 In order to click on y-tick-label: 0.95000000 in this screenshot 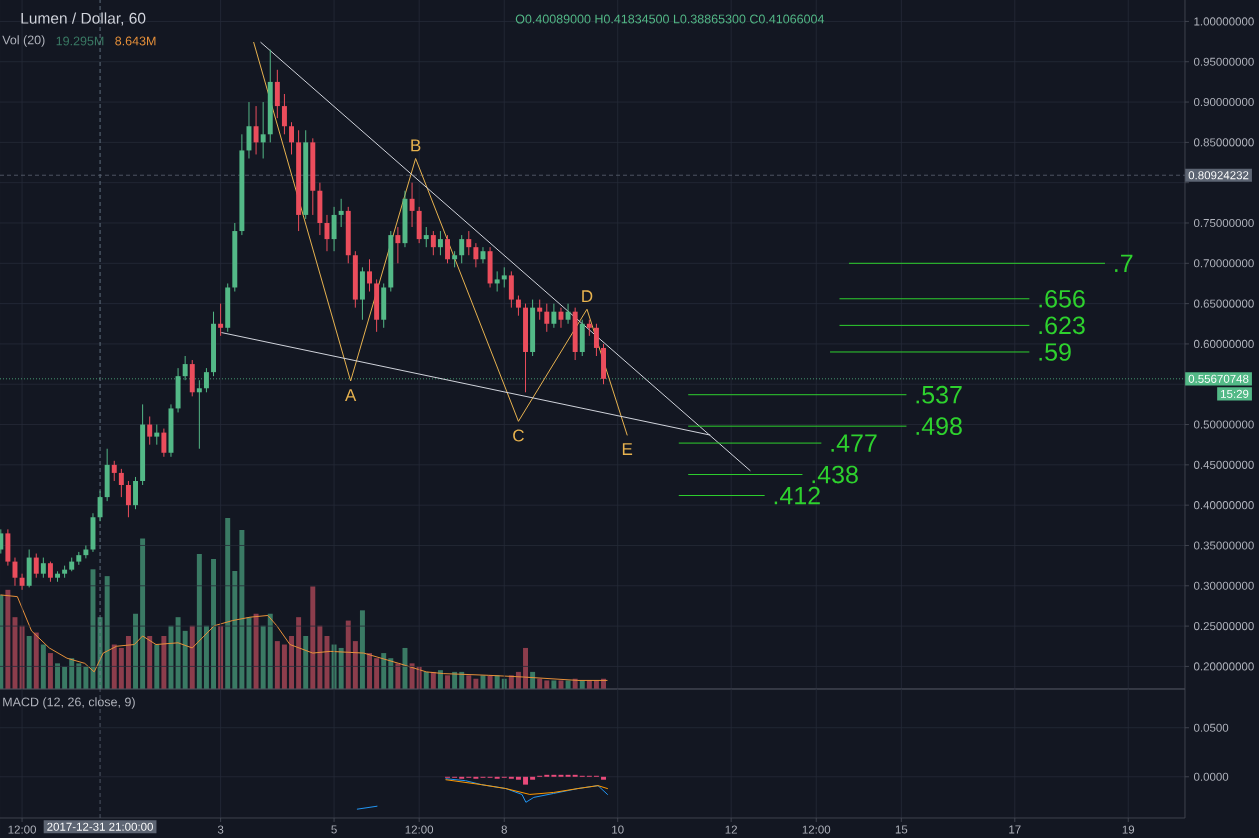, I will do `click(1223, 61)`.